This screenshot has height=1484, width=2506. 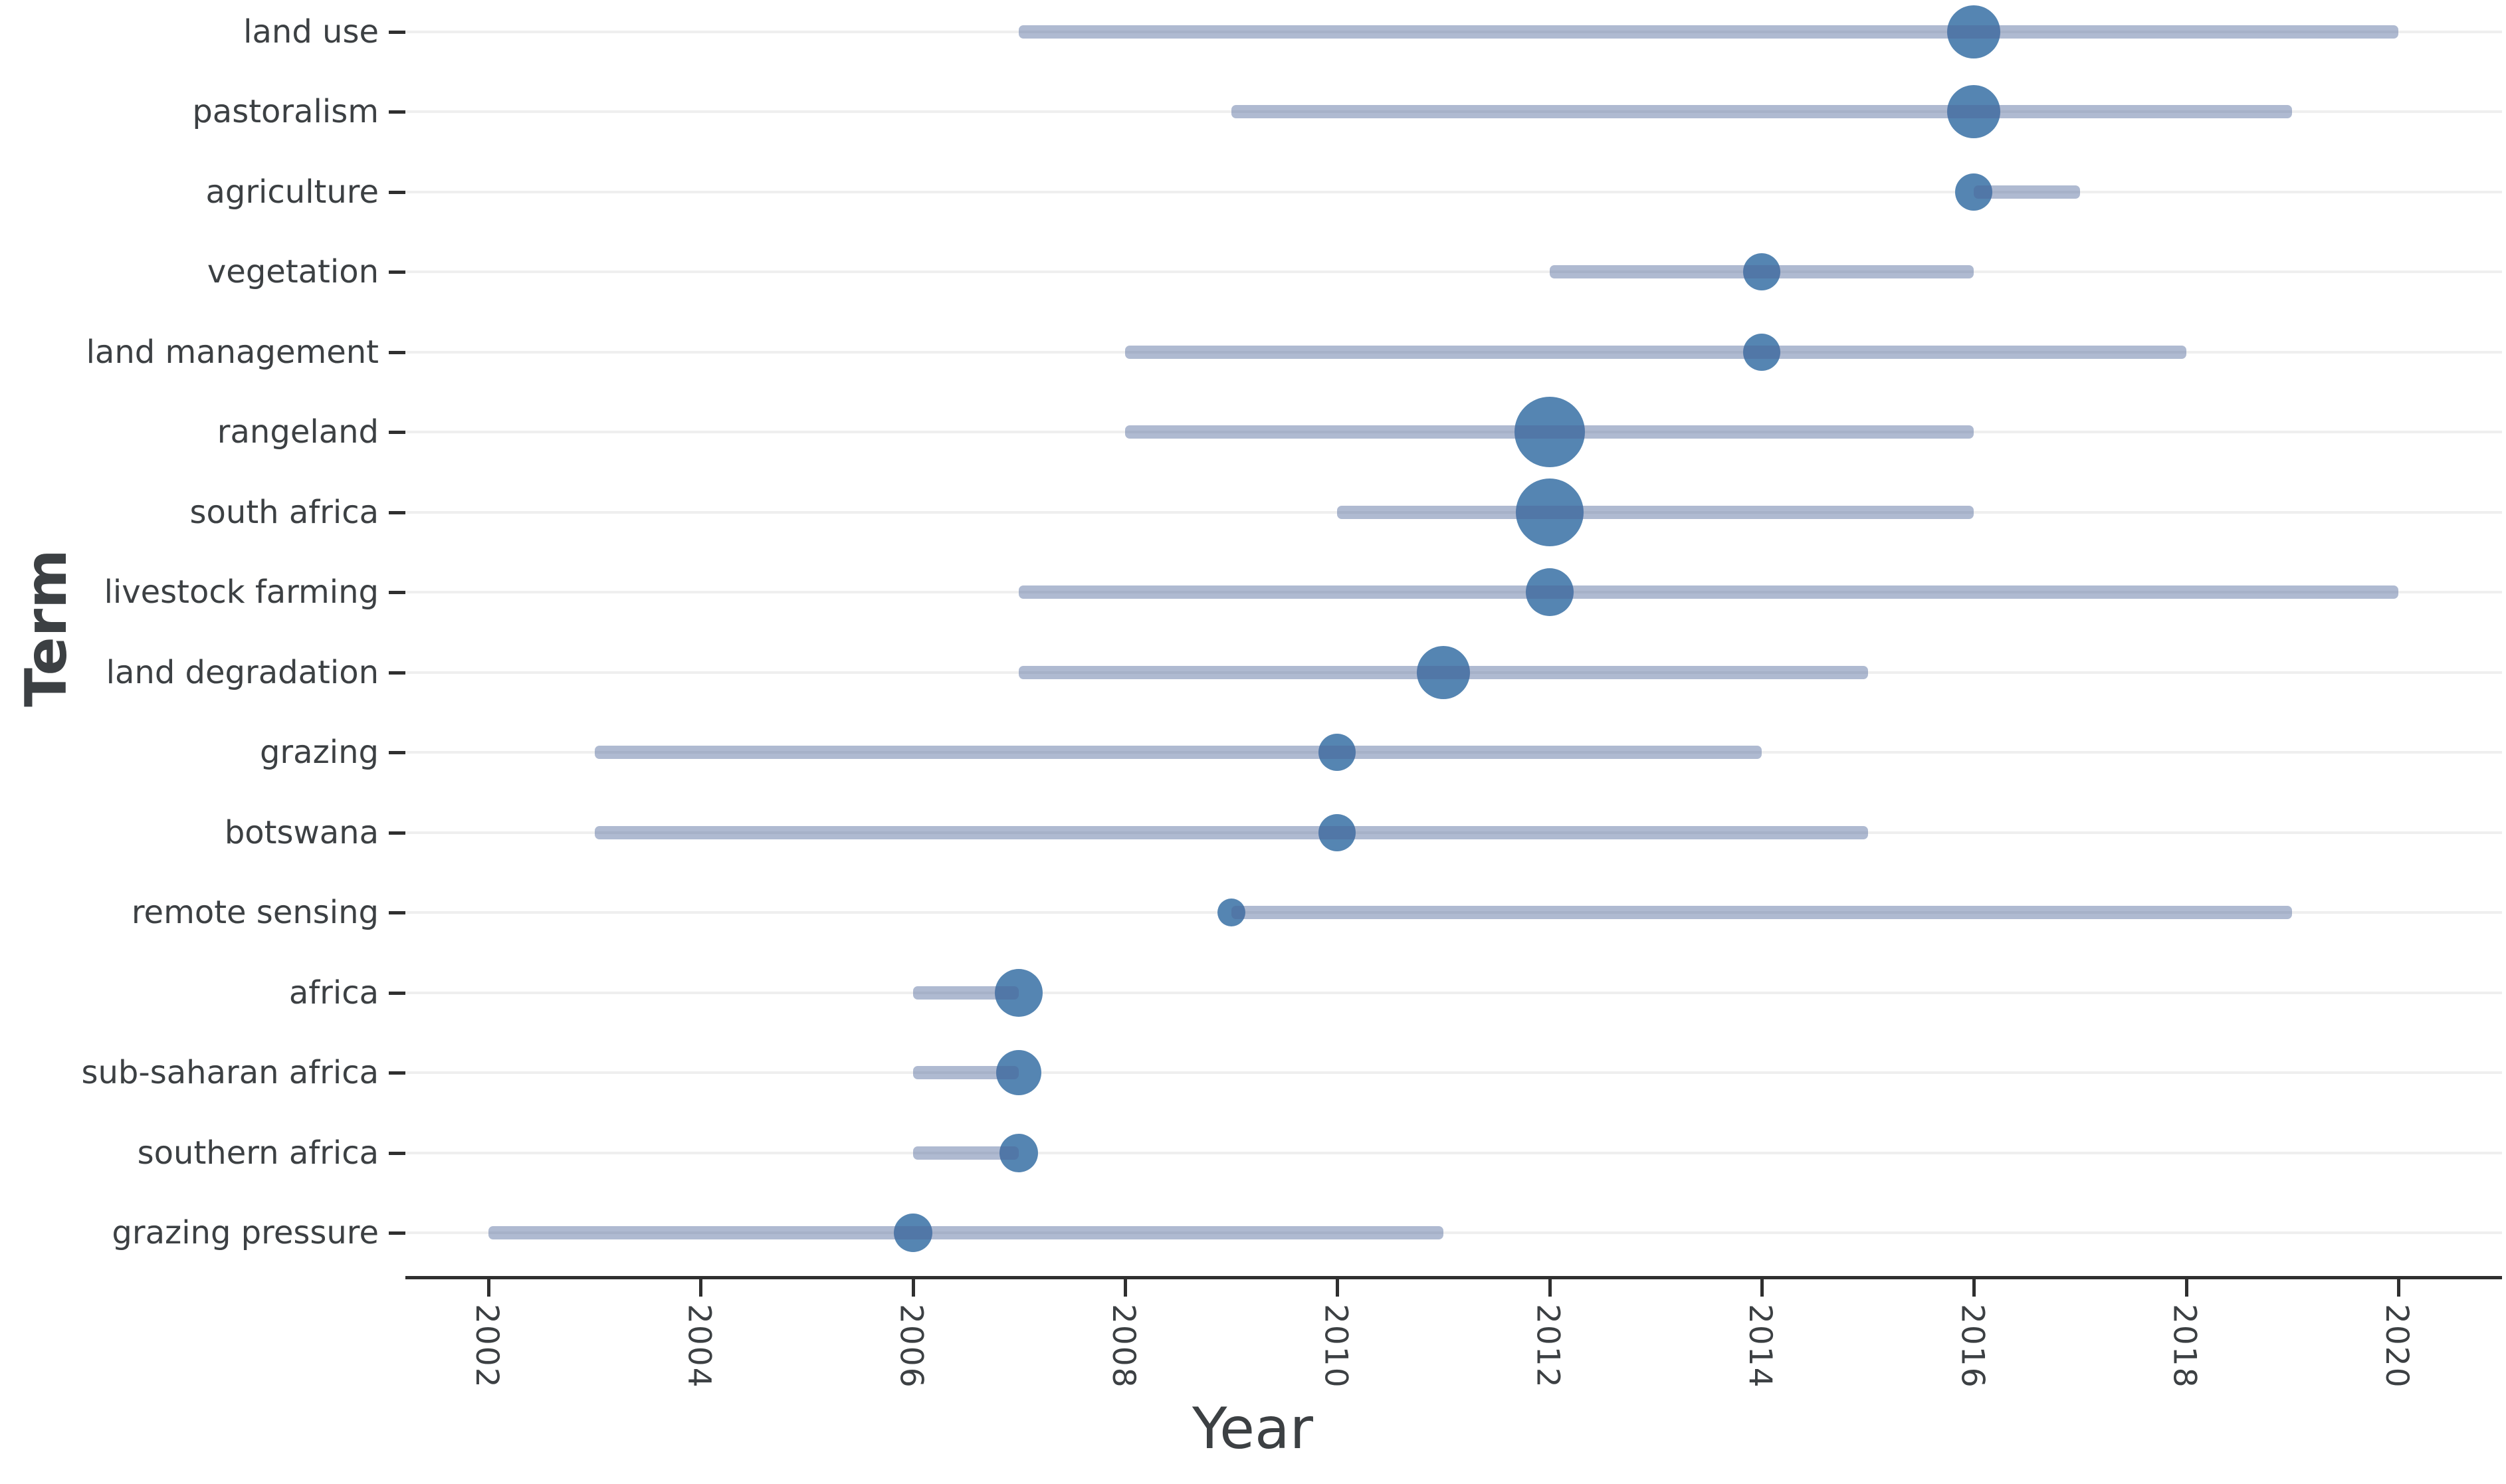 I want to click on x-axis-year-label: 2012, so click(x=1547, y=1346).